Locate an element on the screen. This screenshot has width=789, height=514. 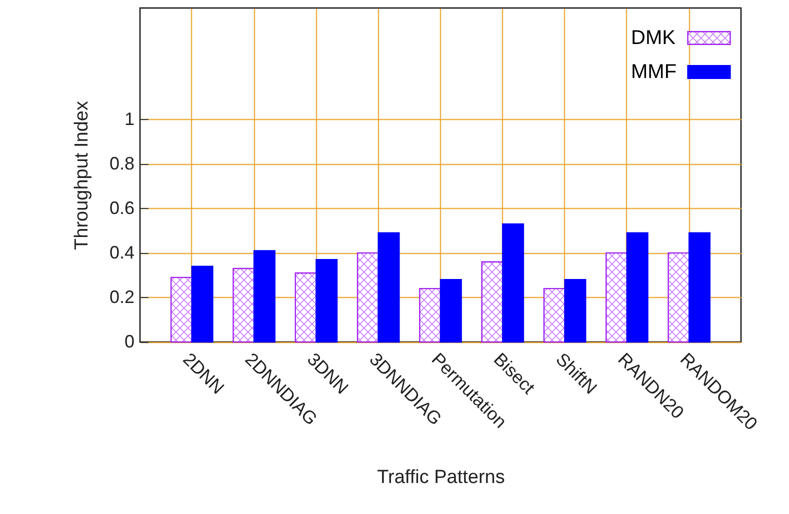
y-tick-label: 1 is located at coordinates (129, 118).